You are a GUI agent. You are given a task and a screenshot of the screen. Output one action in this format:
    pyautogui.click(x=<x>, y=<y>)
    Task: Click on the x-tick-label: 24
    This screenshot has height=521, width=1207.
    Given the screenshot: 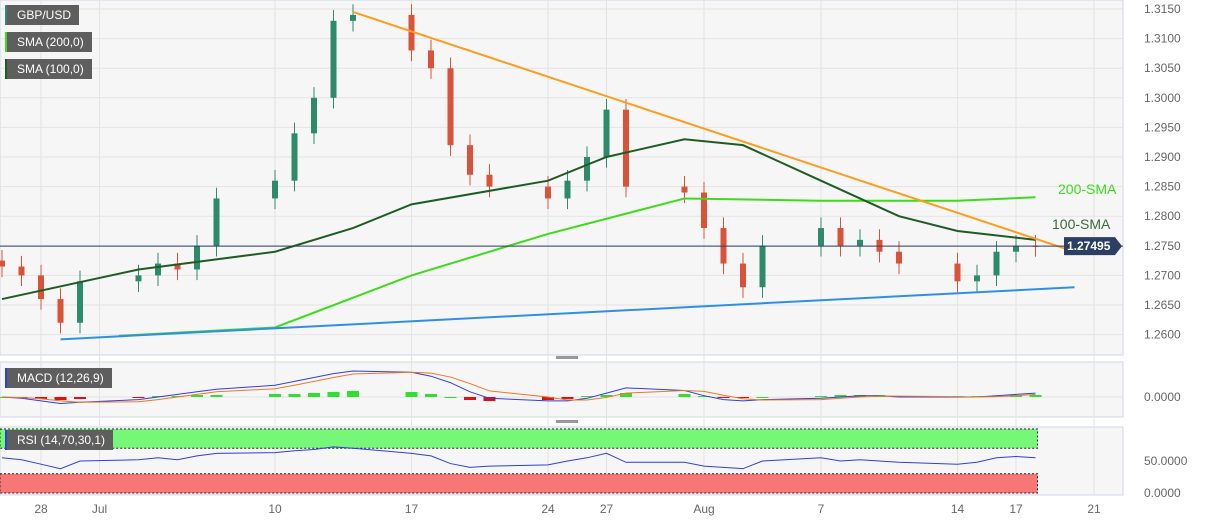 What is the action you would take?
    pyautogui.click(x=548, y=509)
    